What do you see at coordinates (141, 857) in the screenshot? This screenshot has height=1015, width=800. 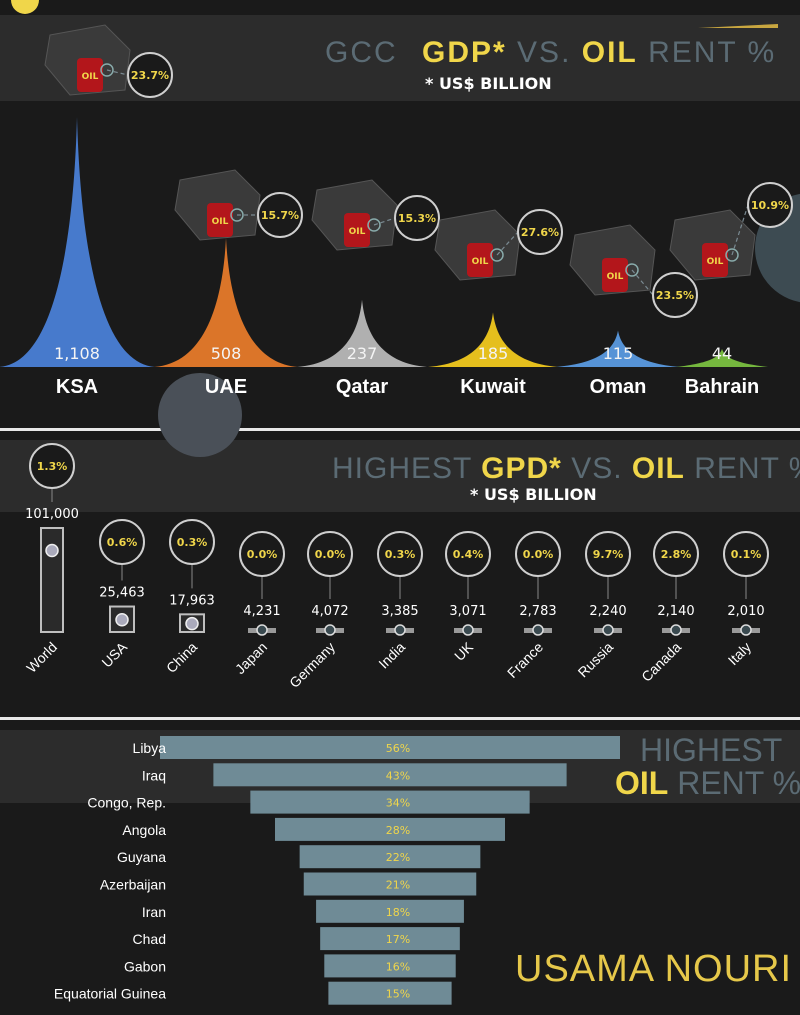 I see `country-label: Guyana` at bounding box center [141, 857].